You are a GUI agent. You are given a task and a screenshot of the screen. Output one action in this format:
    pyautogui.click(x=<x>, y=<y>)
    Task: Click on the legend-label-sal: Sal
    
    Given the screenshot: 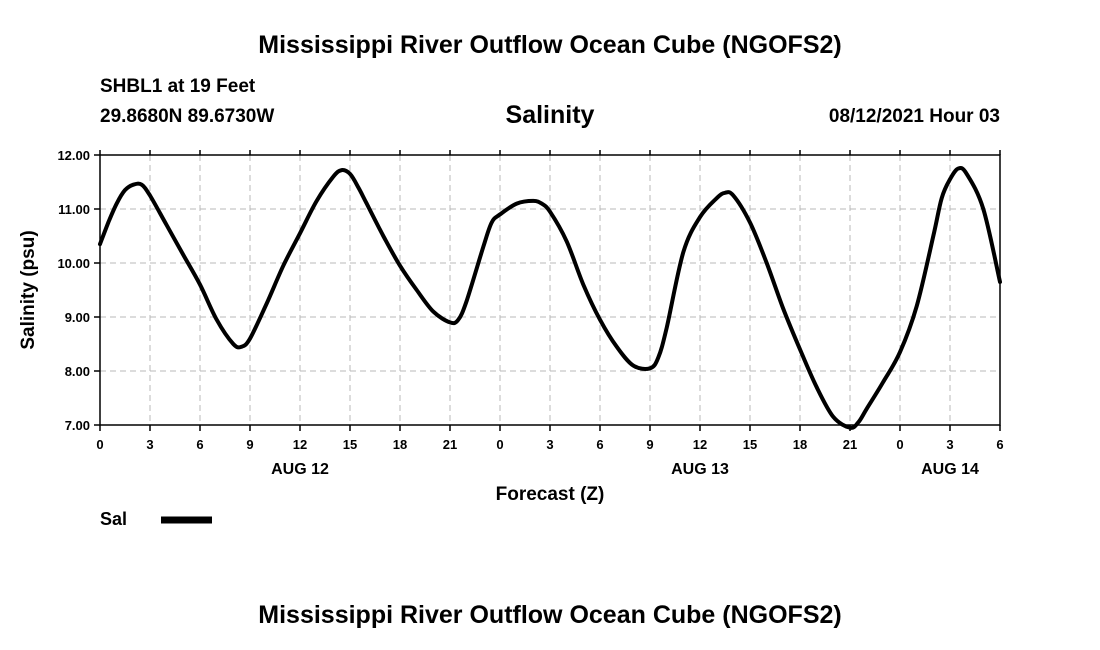 What is the action you would take?
    pyautogui.click(x=114, y=519)
    